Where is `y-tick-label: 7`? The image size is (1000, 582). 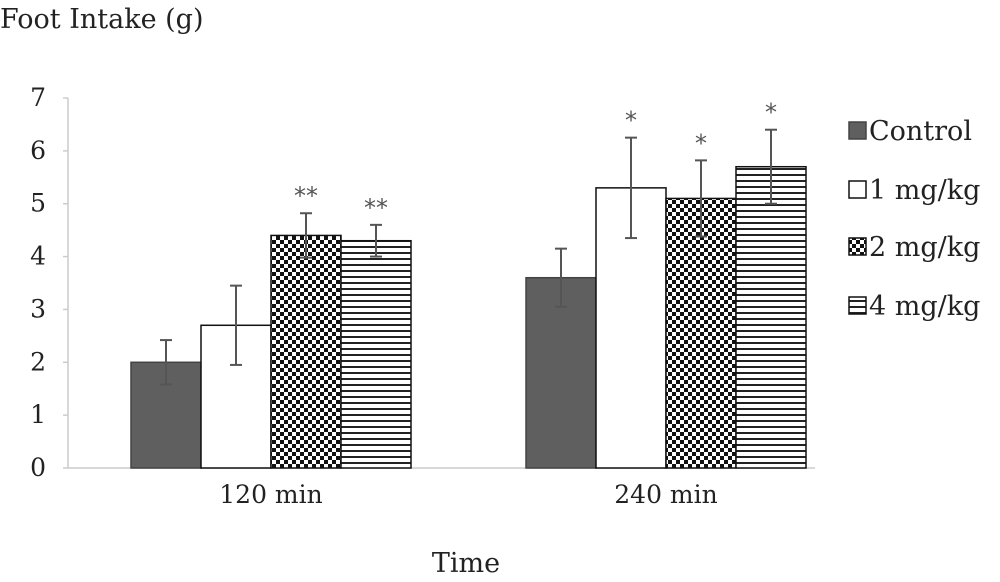 y-tick-label: 7 is located at coordinates (38, 97).